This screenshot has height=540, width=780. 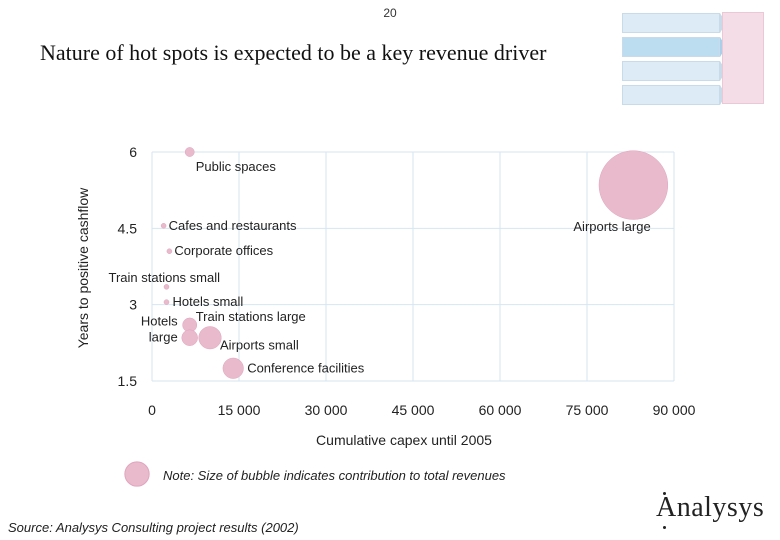 I want to click on x-tick-label-3: 45 000, so click(x=413, y=410).